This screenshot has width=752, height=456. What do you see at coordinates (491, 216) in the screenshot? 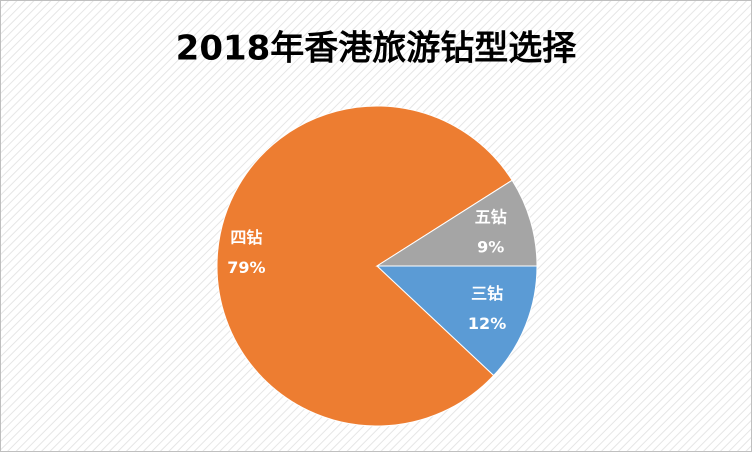
I see `slice-category-label: 五钻` at bounding box center [491, 216].